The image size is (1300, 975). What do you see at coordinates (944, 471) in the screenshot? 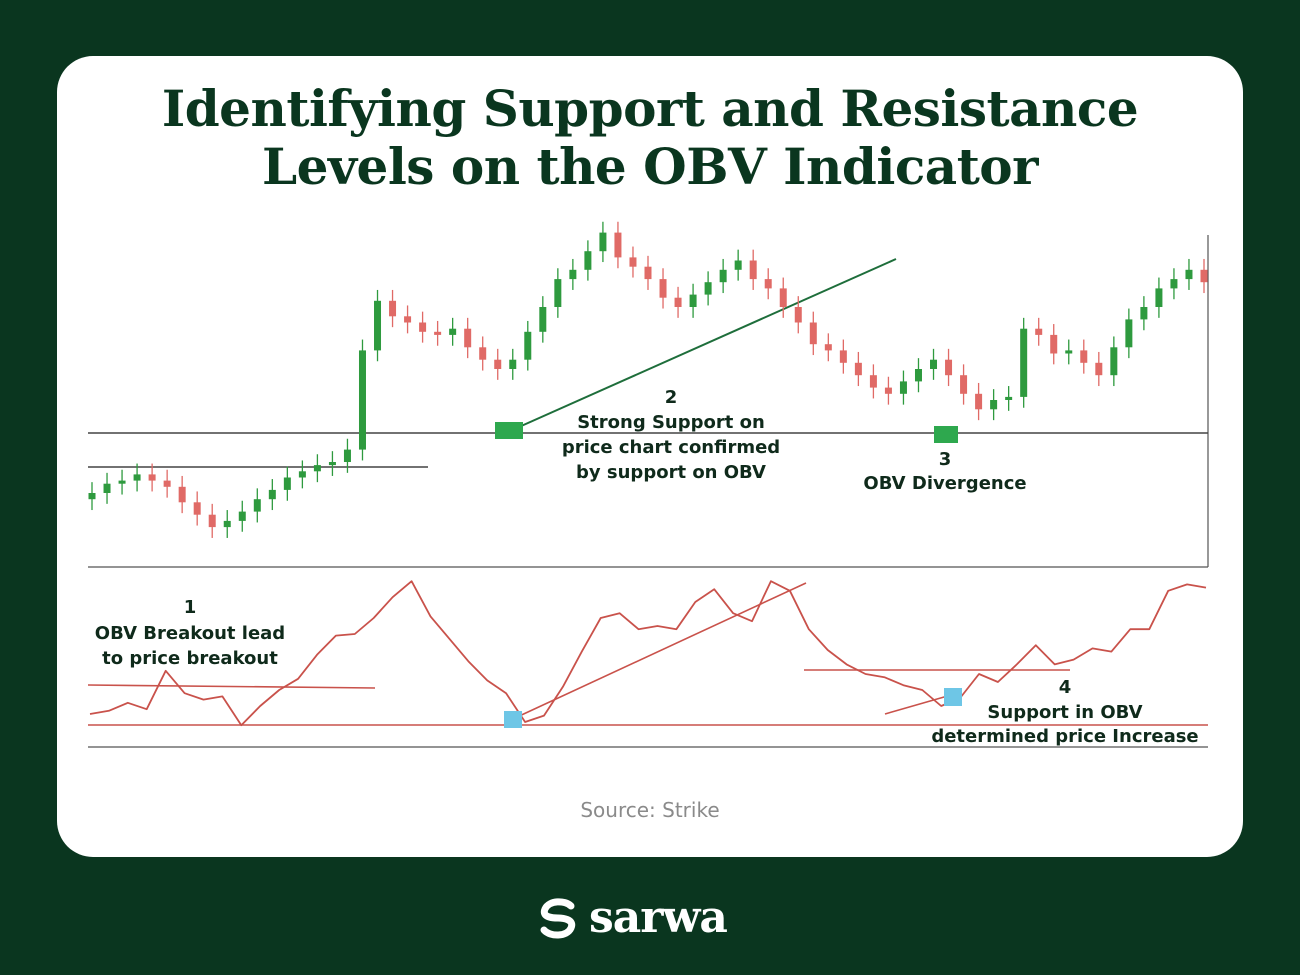
I see `annotation-3: 3 OBV Divergence` at bounding box center [944, 471].